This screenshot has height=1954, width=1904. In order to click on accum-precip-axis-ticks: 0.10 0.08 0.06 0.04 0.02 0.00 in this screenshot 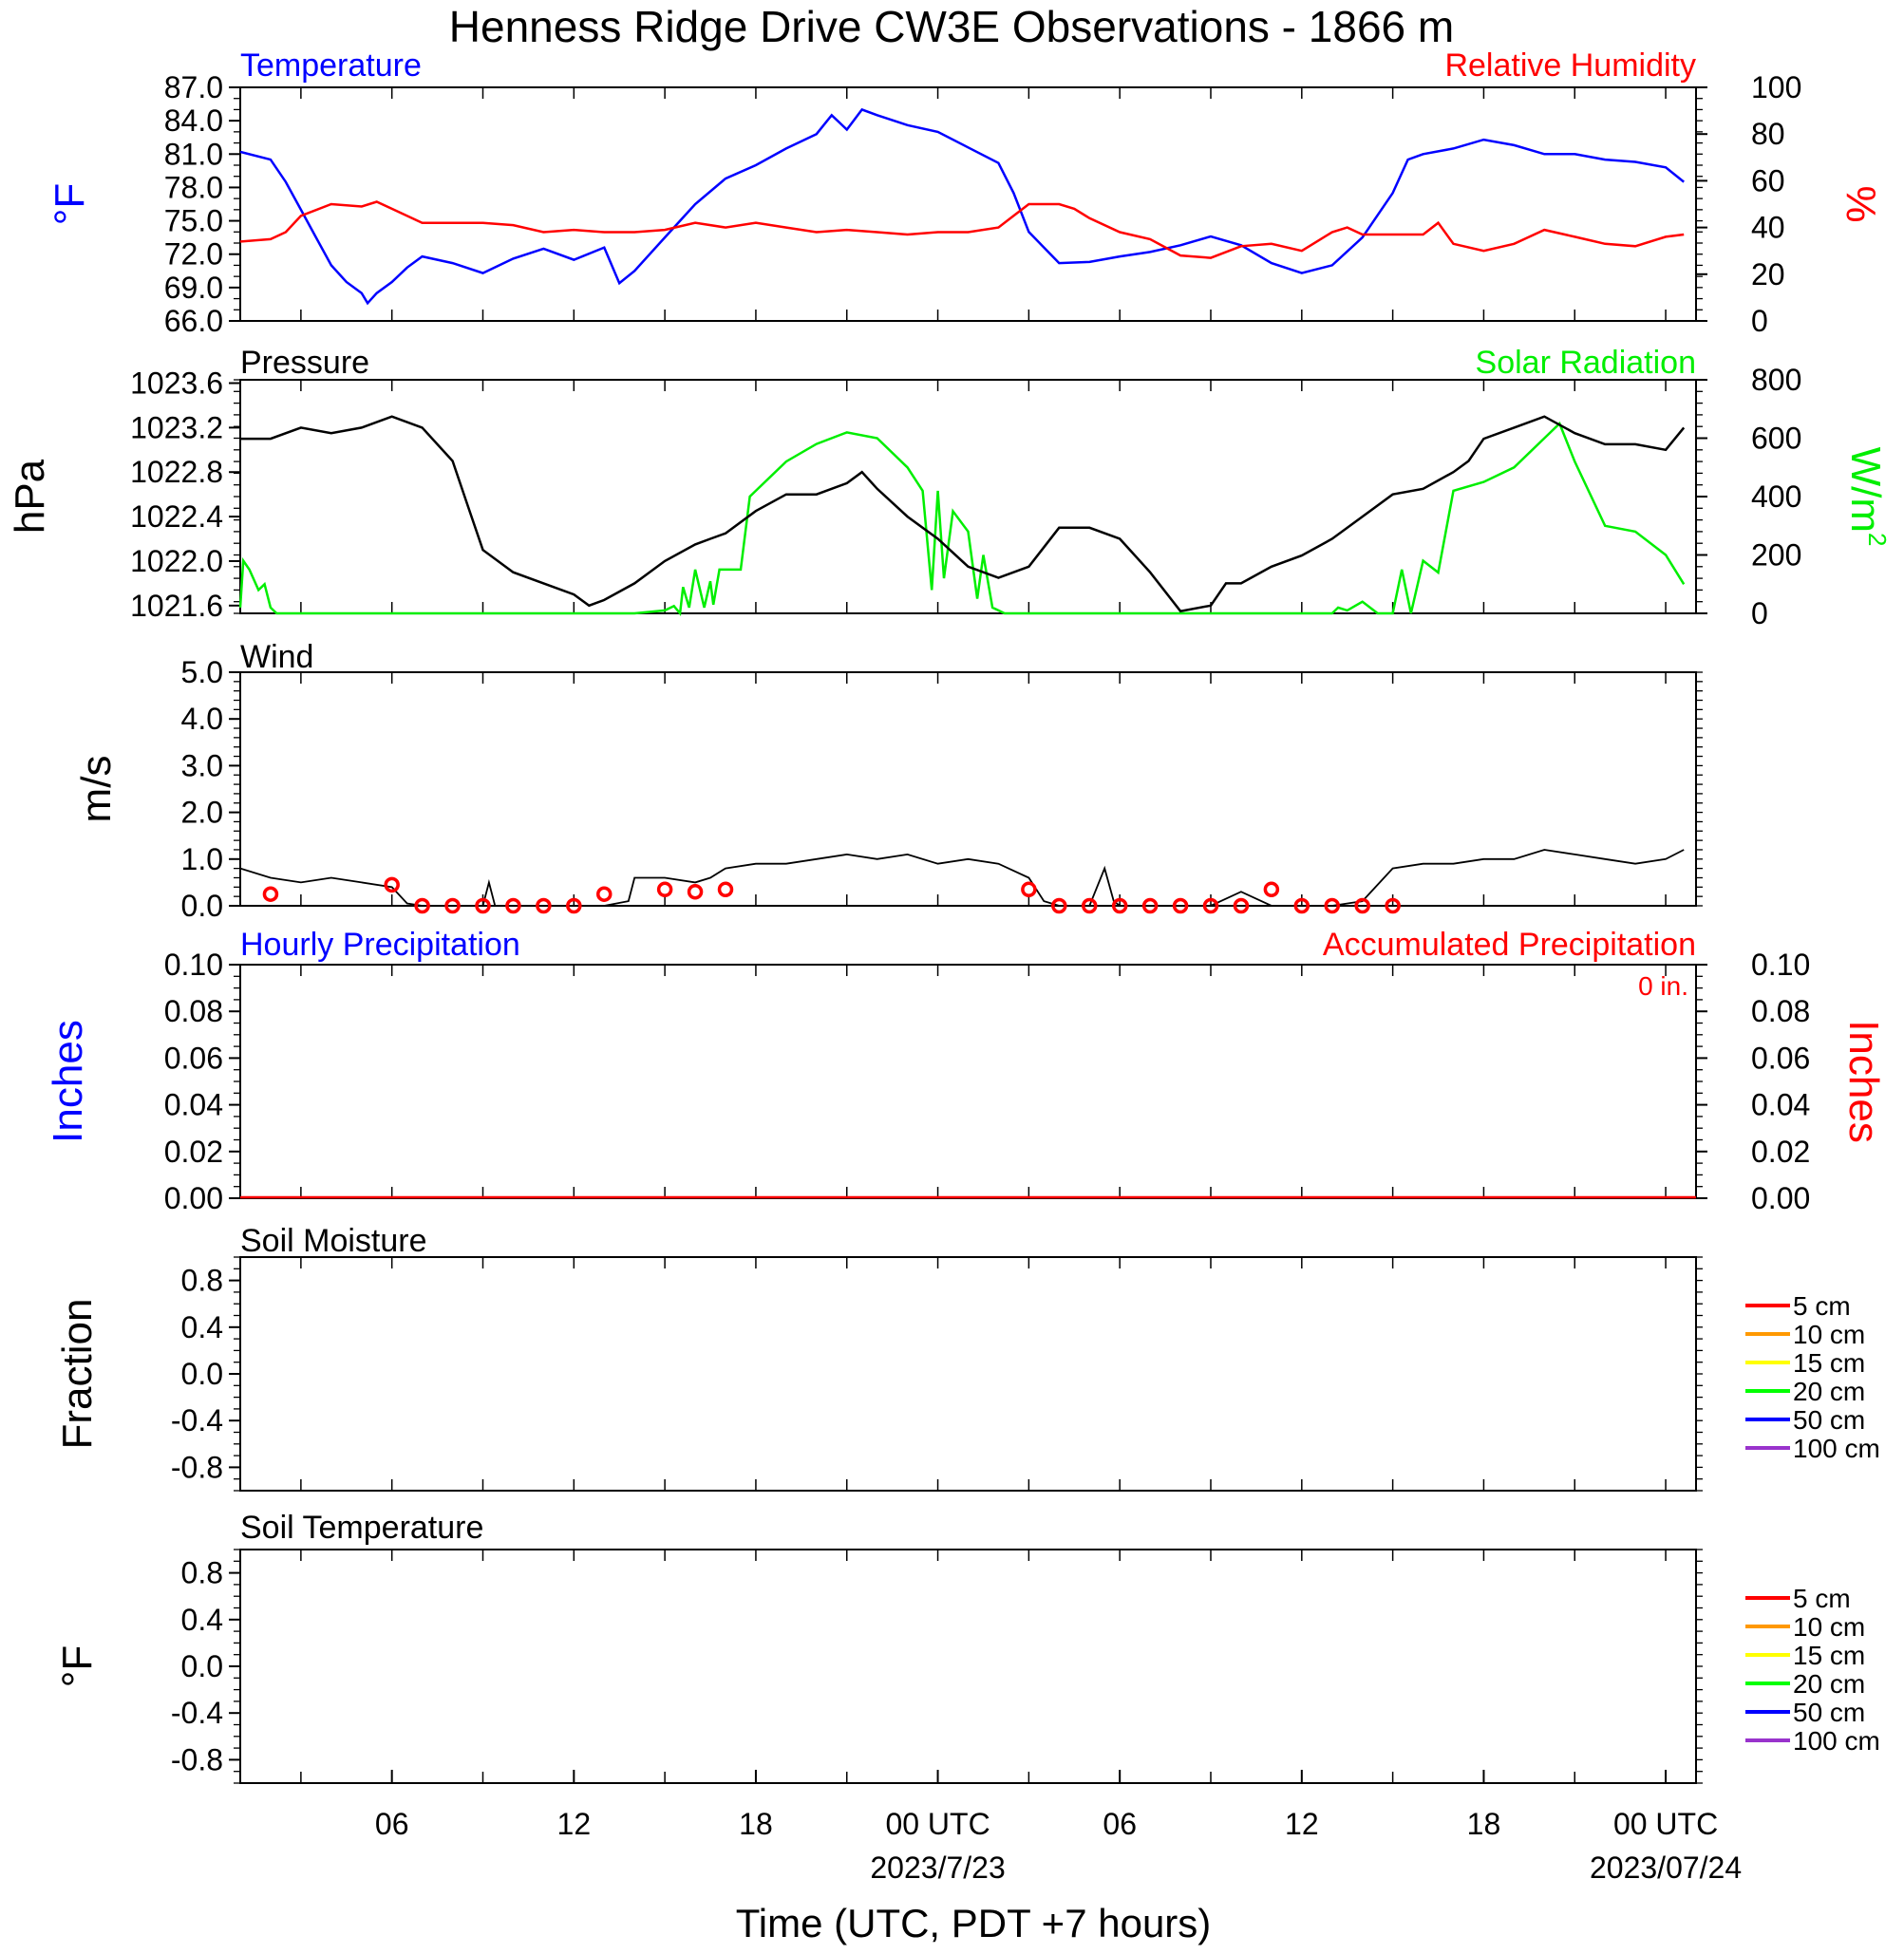, I will do `click(1753, 1081)`.